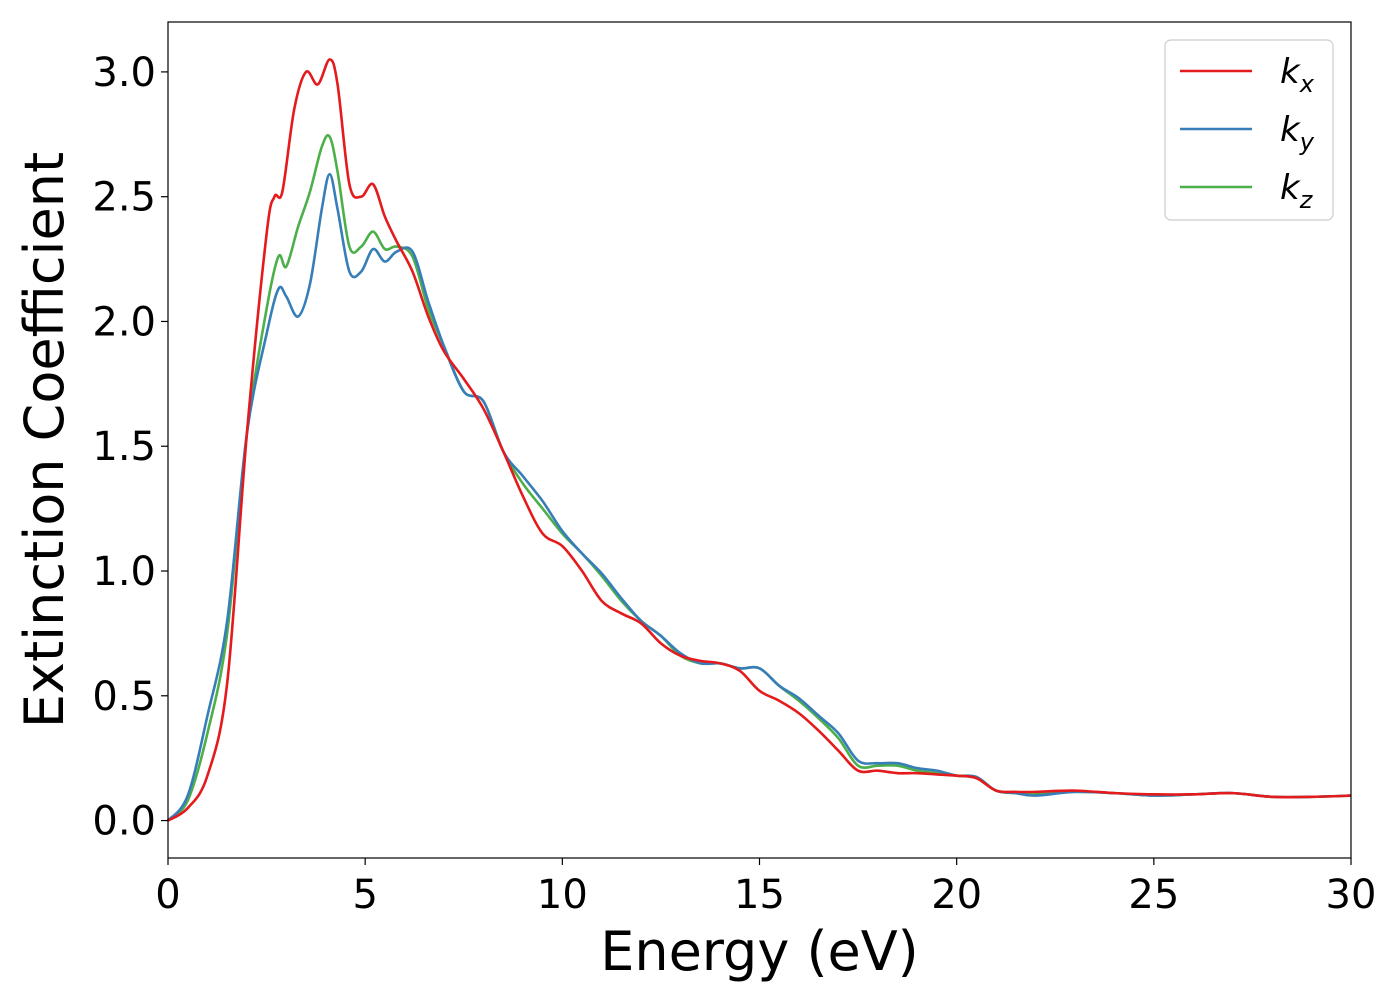 The height and width of the screenshot is (1000, 1400). I want to click on legend-label-k-x: kx, so click(1297, 75).